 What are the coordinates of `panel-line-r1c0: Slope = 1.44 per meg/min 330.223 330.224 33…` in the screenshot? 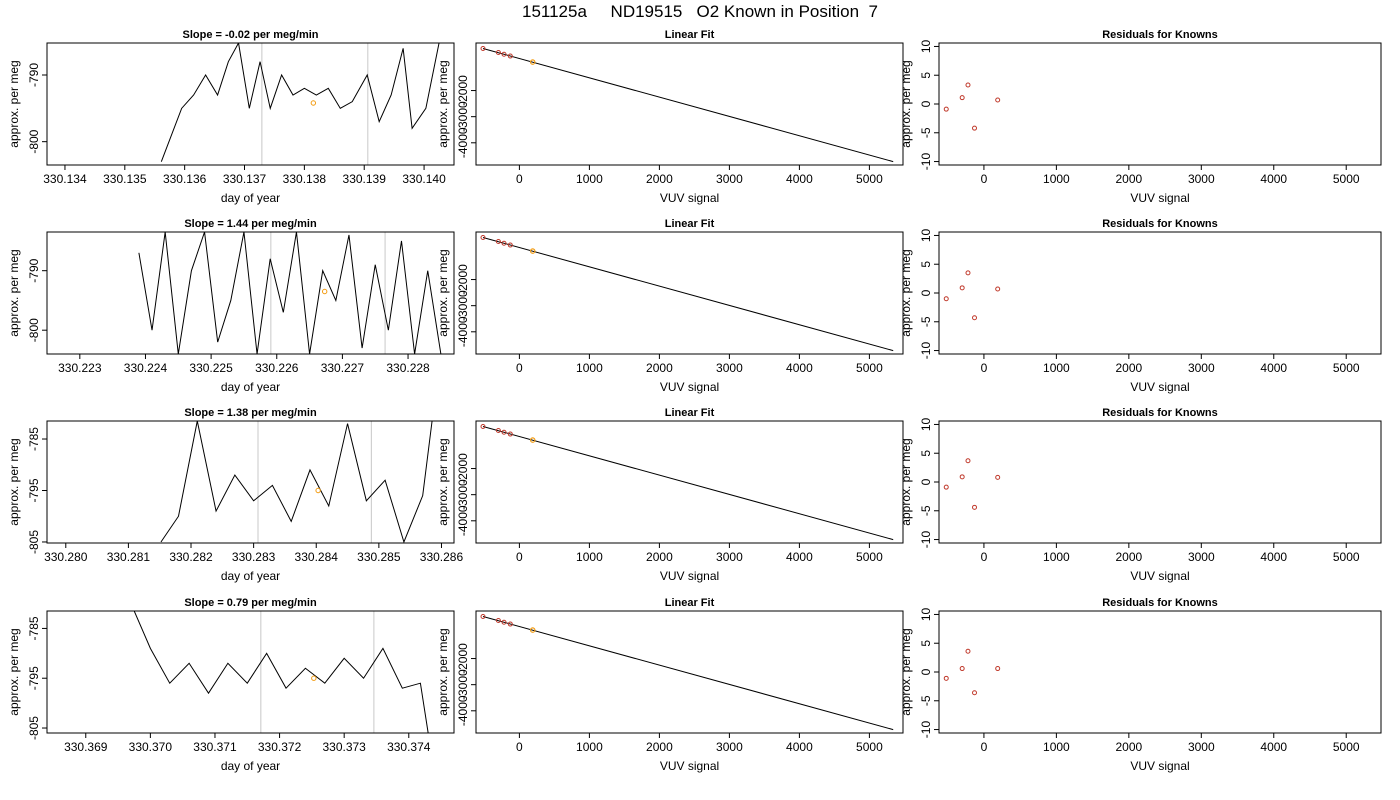 It's located at (231, 306).